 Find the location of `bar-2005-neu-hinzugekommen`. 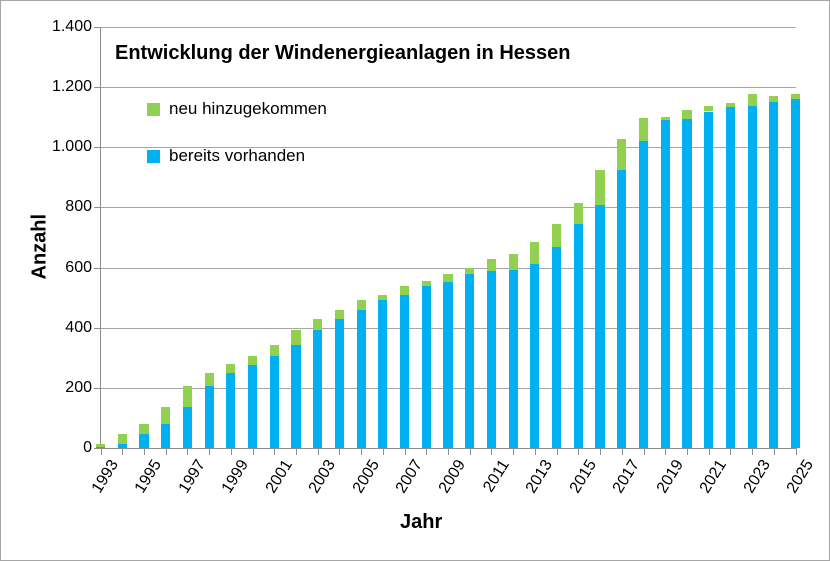

bar-2005-neu-hinzugekommen is located at coordinates (361, 304).